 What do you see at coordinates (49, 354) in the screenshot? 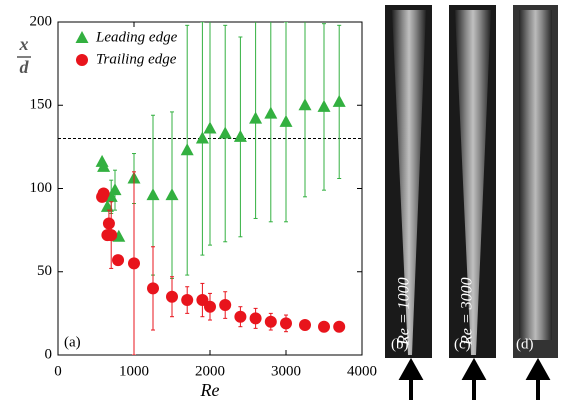
I see `y-tick-label: 0` at bounding box center [49, 354].